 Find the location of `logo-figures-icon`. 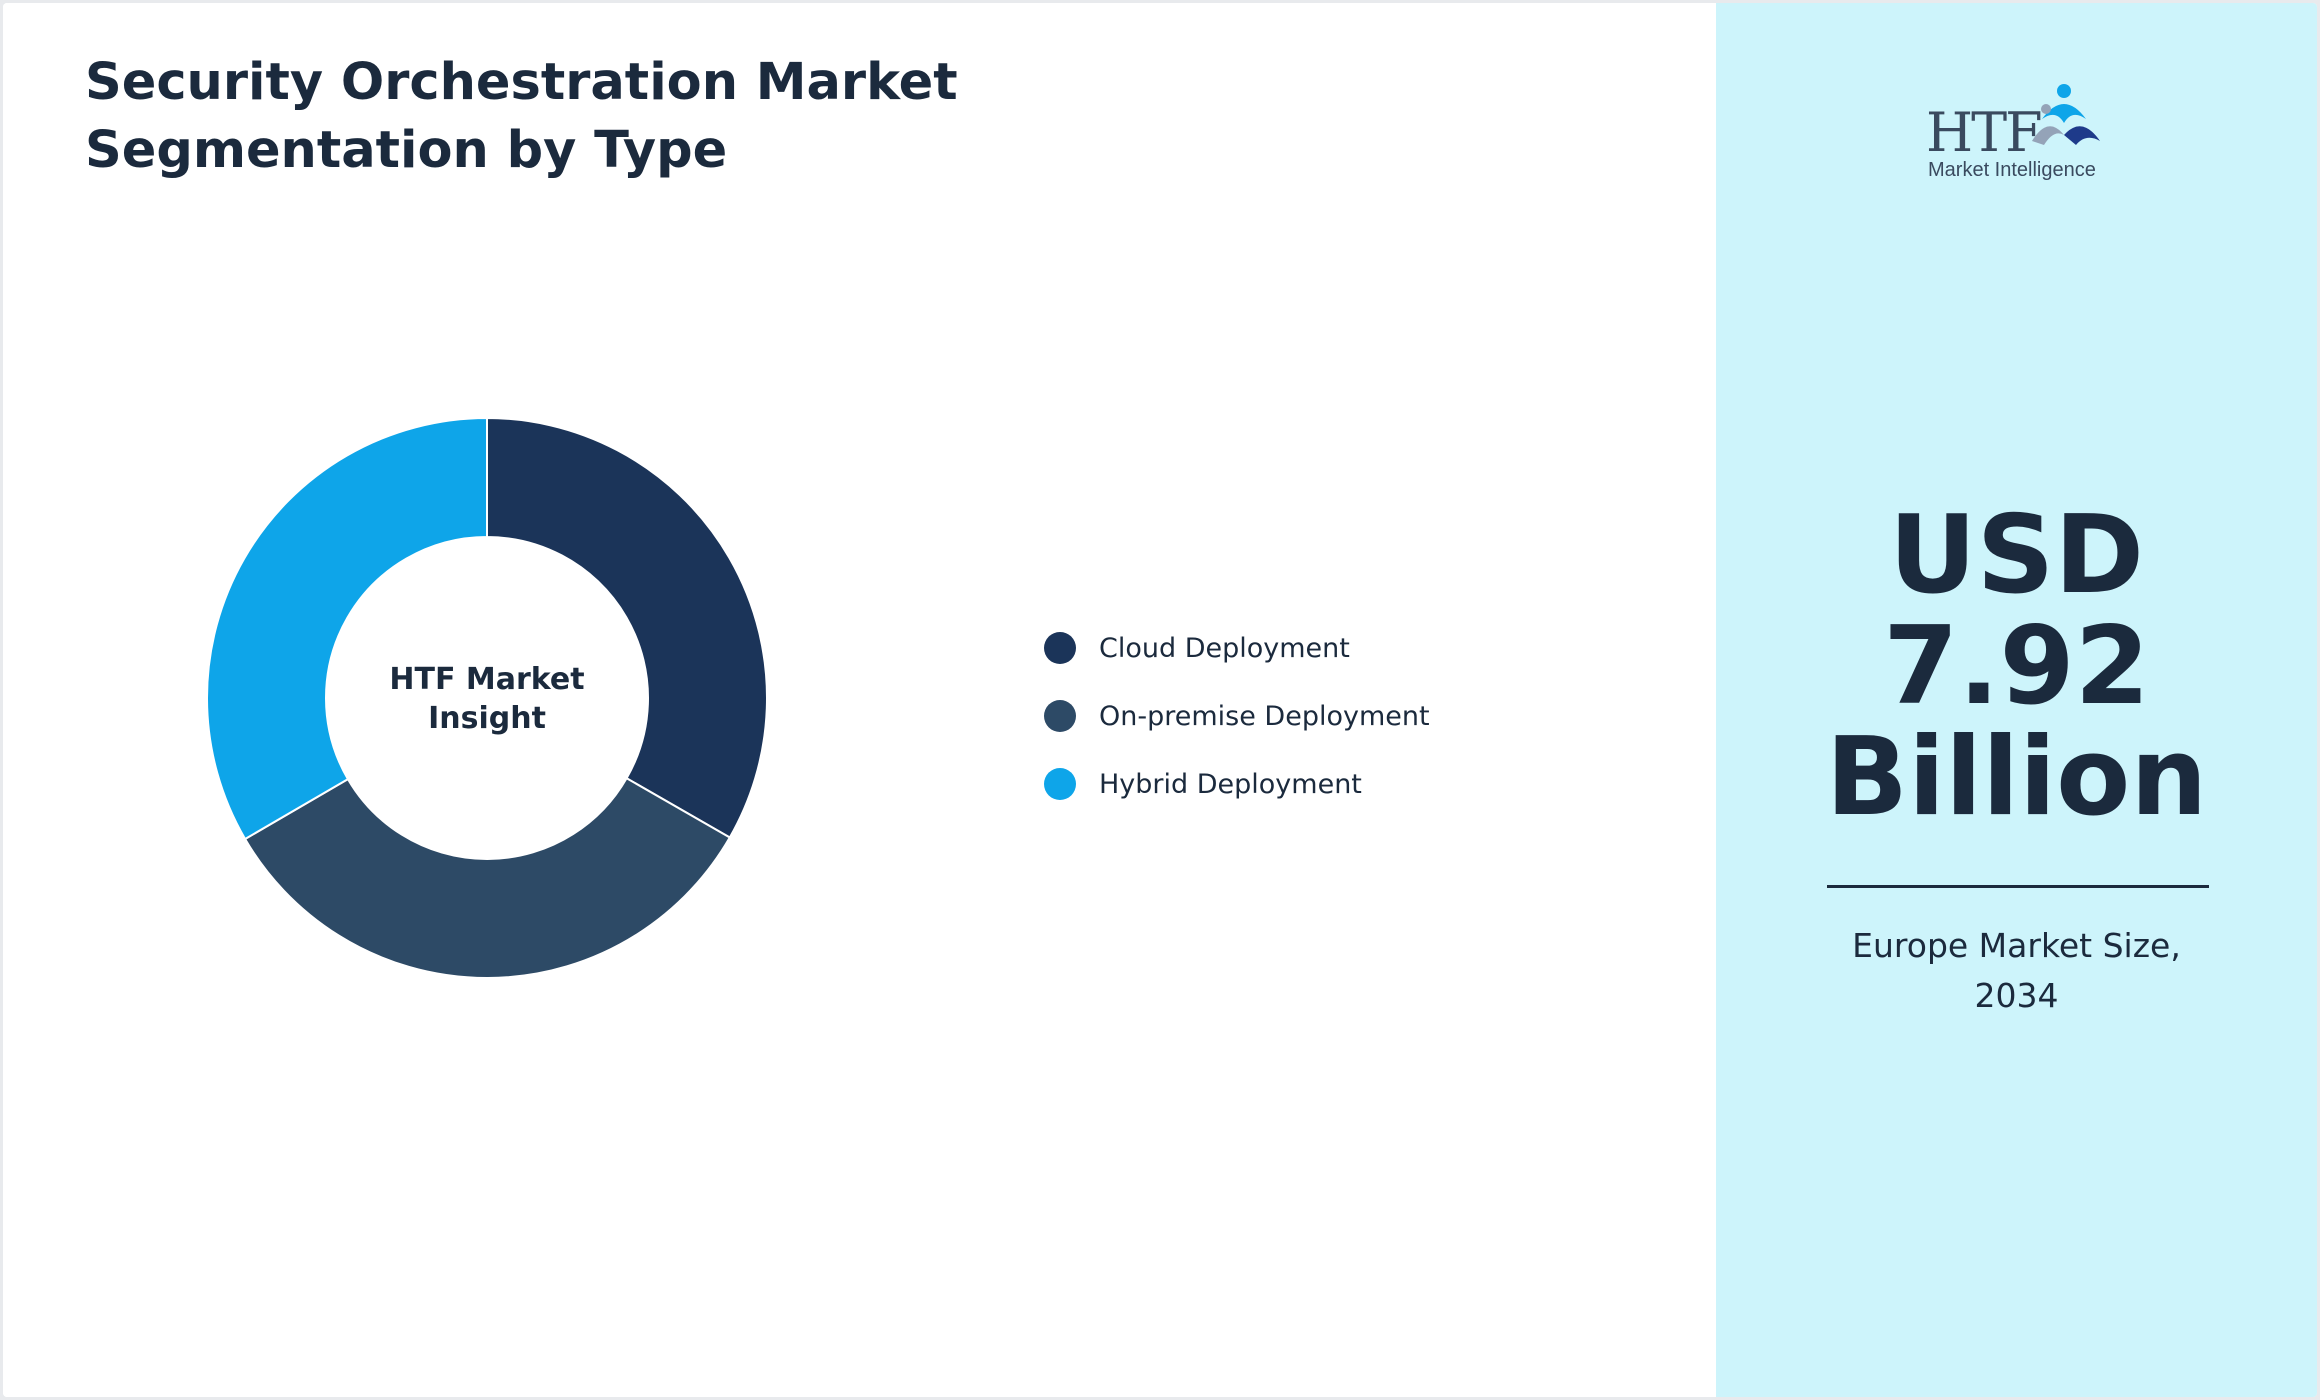

logo-figures-icon is located at coordinates (2066, 114).